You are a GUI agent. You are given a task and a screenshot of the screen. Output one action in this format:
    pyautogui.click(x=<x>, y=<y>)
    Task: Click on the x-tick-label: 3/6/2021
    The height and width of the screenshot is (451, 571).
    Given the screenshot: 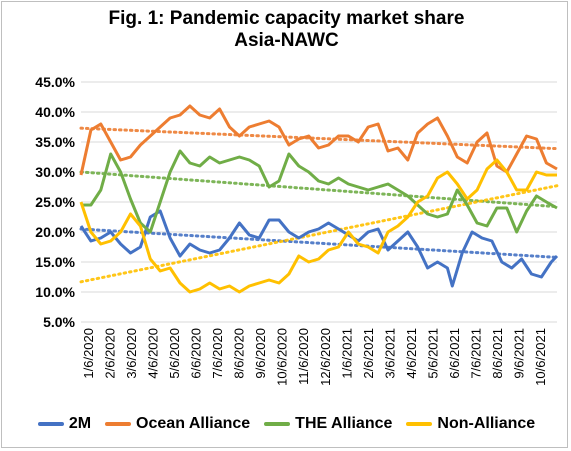 What is the action you would take?
    pyautogui.click(x=389, y=353)
    